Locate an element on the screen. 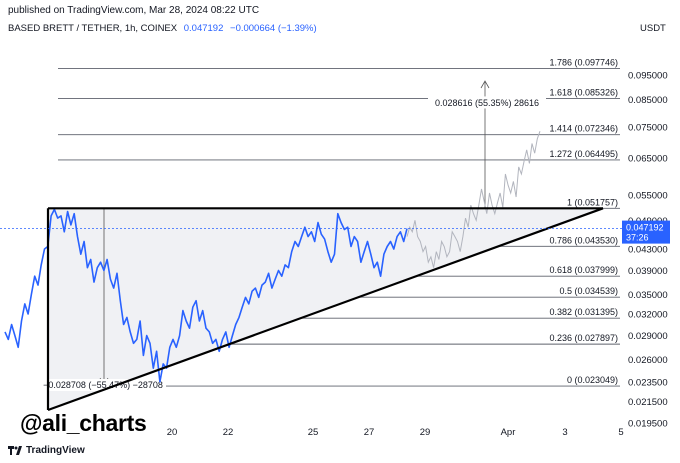 This screenshot has height=463, width=680. watermark-handle: @ali_charts is located at coordinates (83, 423).